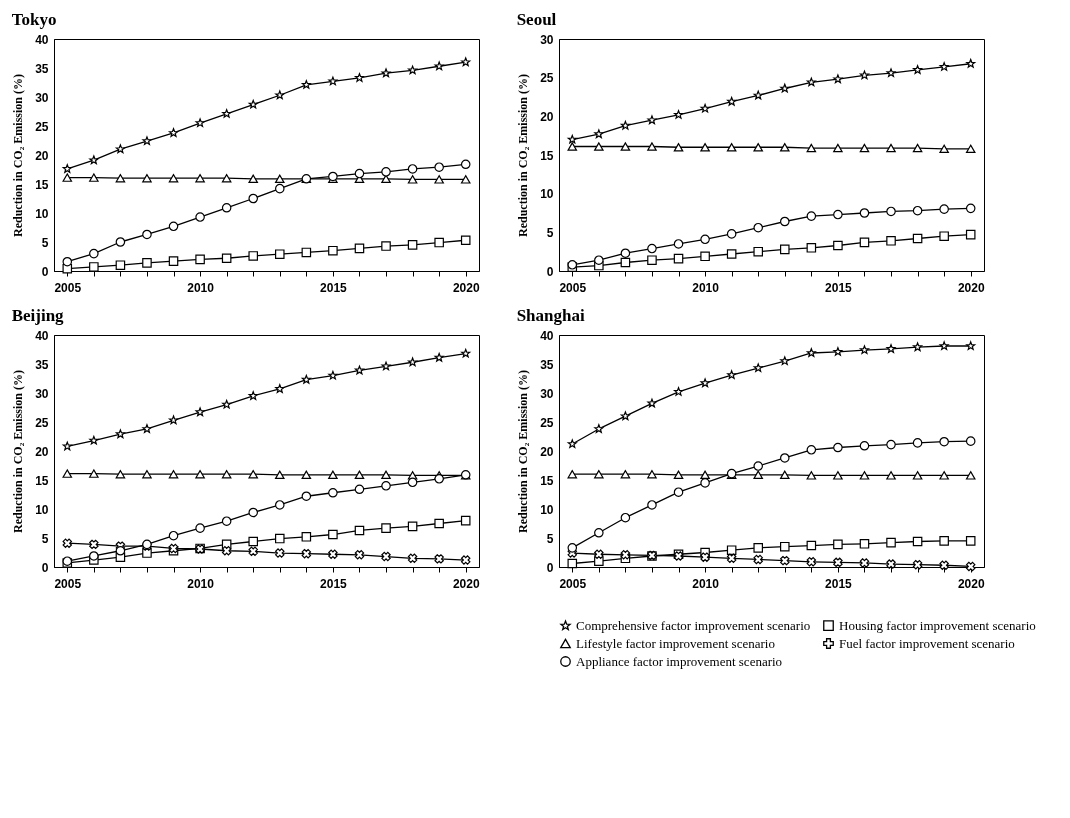 This screenshot has height=818, width=1070. Describe the element at coordinates (550, 315) in the screenshot. I see `chart-title: Shanghai` at that location.